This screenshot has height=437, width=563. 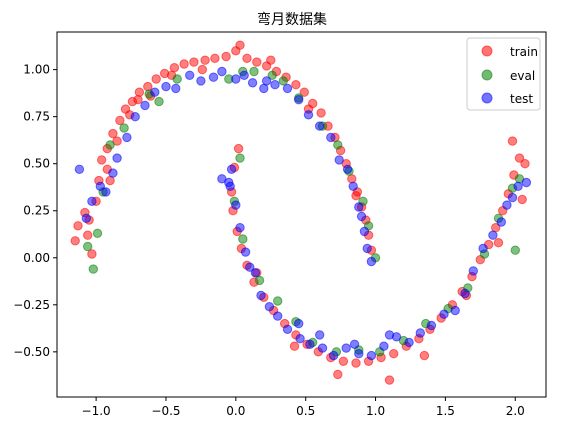 I want to click on y-tick-label: −0.25, so click(x=31, y=305).